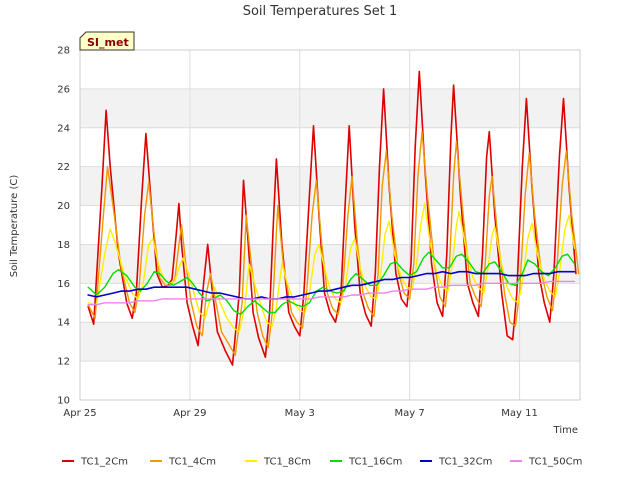  Describe the element at coordinates (519, 413) in the screenshot. I see `x-tick-label: May 11` at that location.